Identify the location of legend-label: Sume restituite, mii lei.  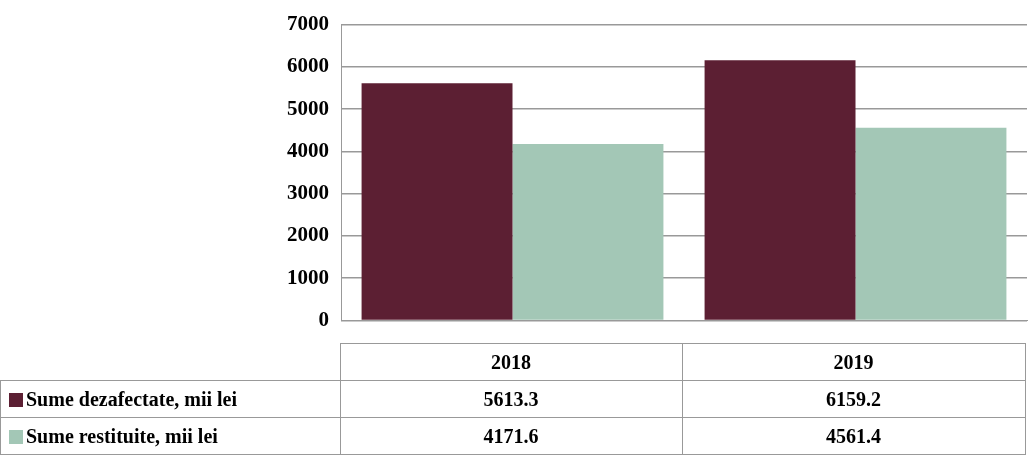
(170, 436).